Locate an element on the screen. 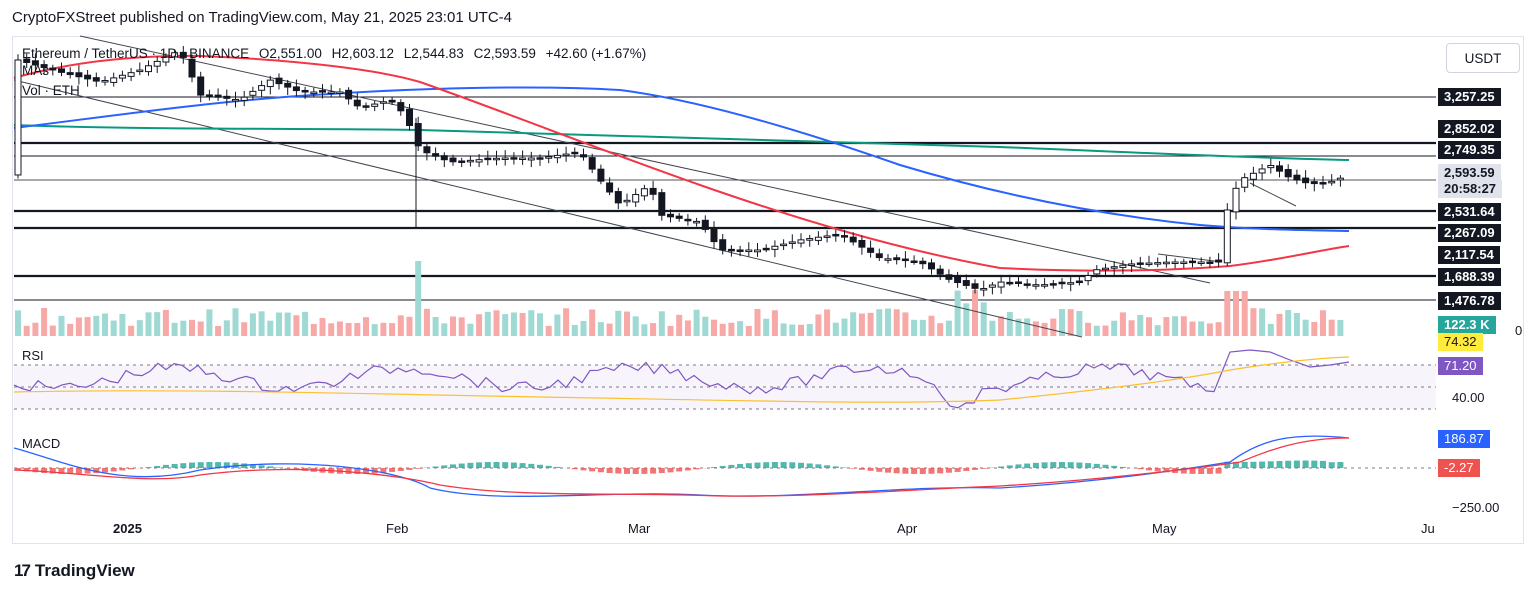 The height and width of the screenshot is (592, 1536). mas-legend: MAs is located at coordinates (35, 70).